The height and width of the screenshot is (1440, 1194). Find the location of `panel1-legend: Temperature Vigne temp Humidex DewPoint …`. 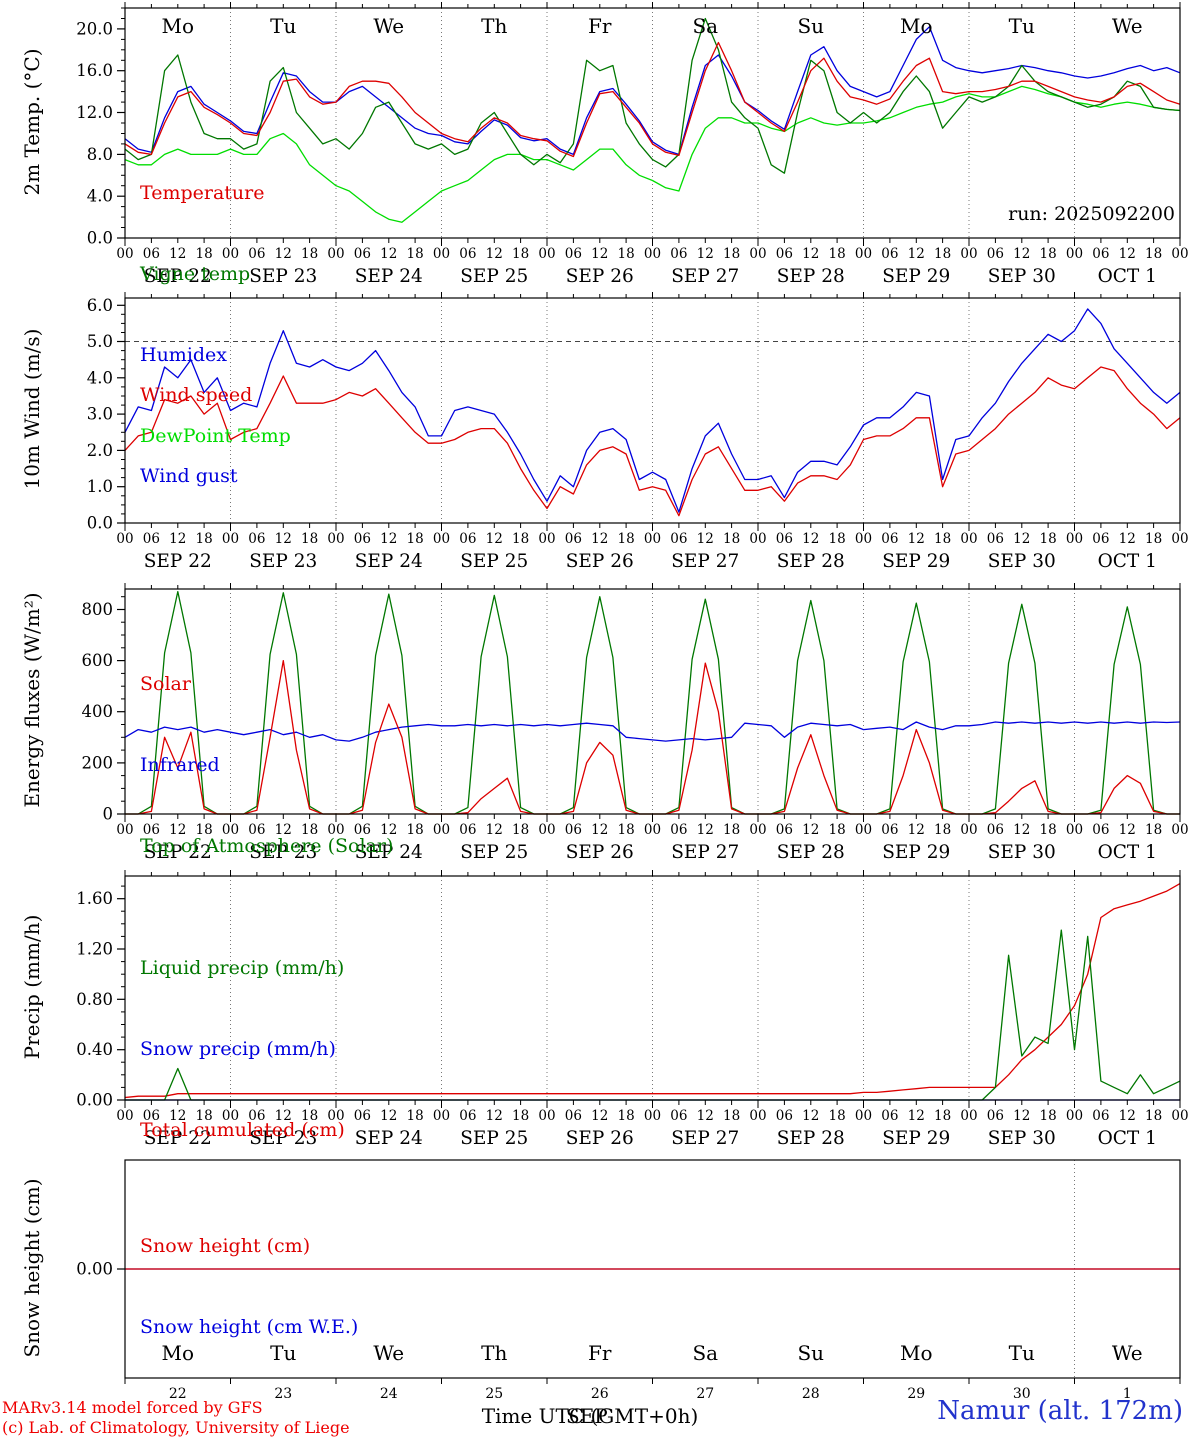

panel1-legend: Temperature Vigne temp Humidex DewPoint … is located at coordinates (215, 315).